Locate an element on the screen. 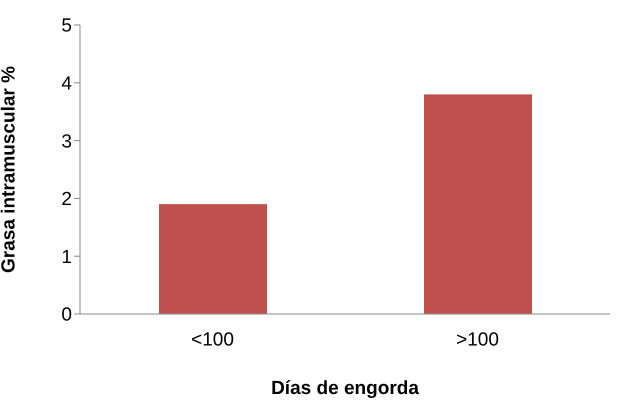 The height and width of the screenshot is (400, 622). x-tick-label: <100 is located at coordinates (212, 339).